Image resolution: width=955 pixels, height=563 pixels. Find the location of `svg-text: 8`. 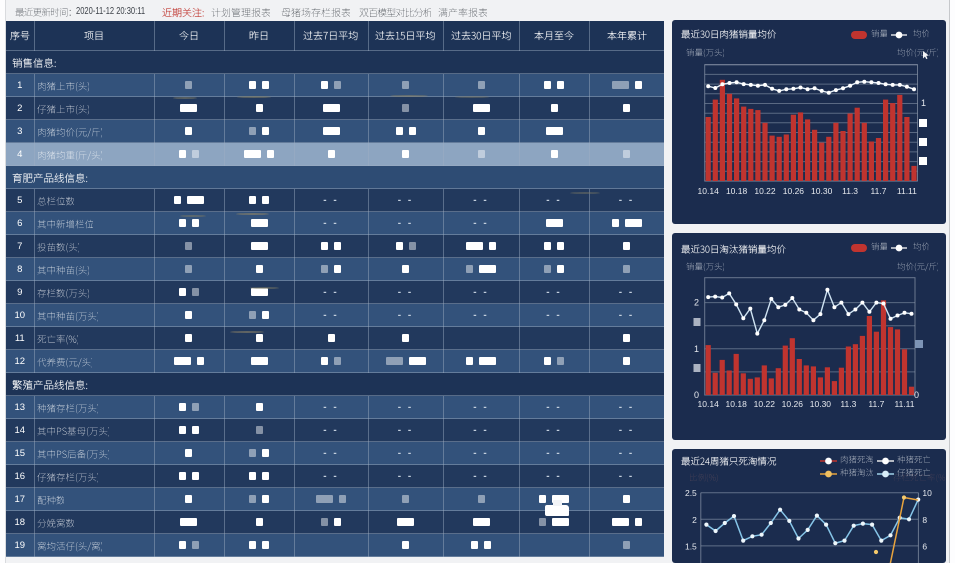

svg-text: 8 is located at coordinates (924, 520).